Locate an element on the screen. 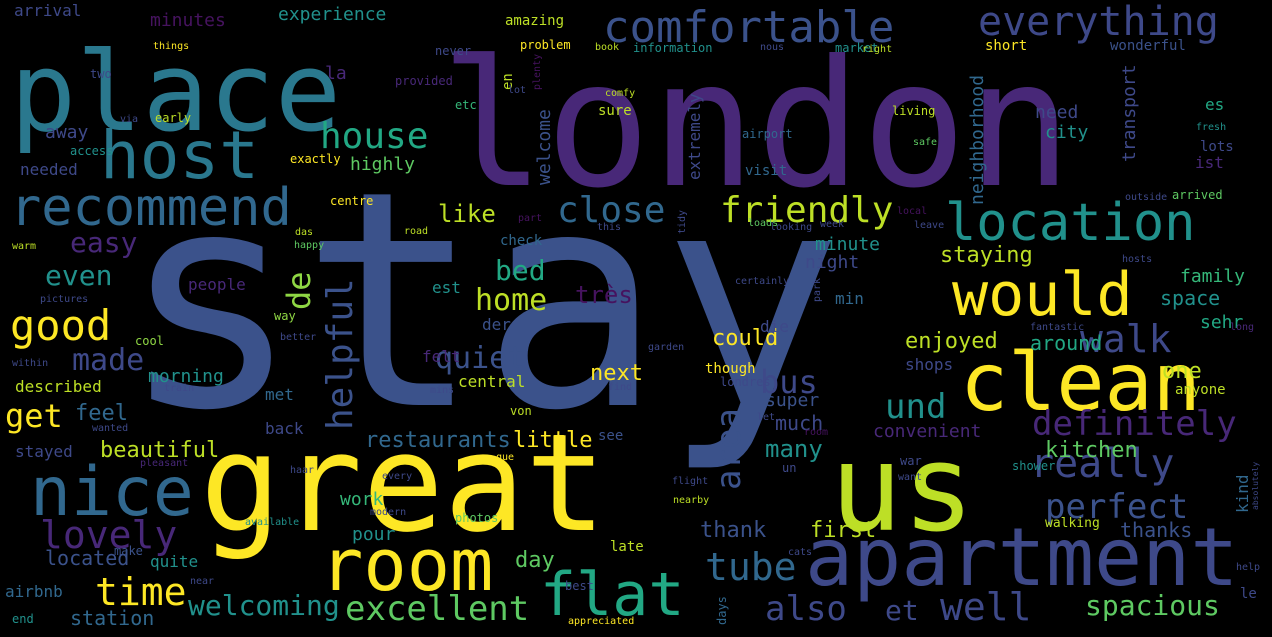 Image resolution: width=1272 pixels, height=637 pixels. word-access: access is located at coordinates (91, 151).